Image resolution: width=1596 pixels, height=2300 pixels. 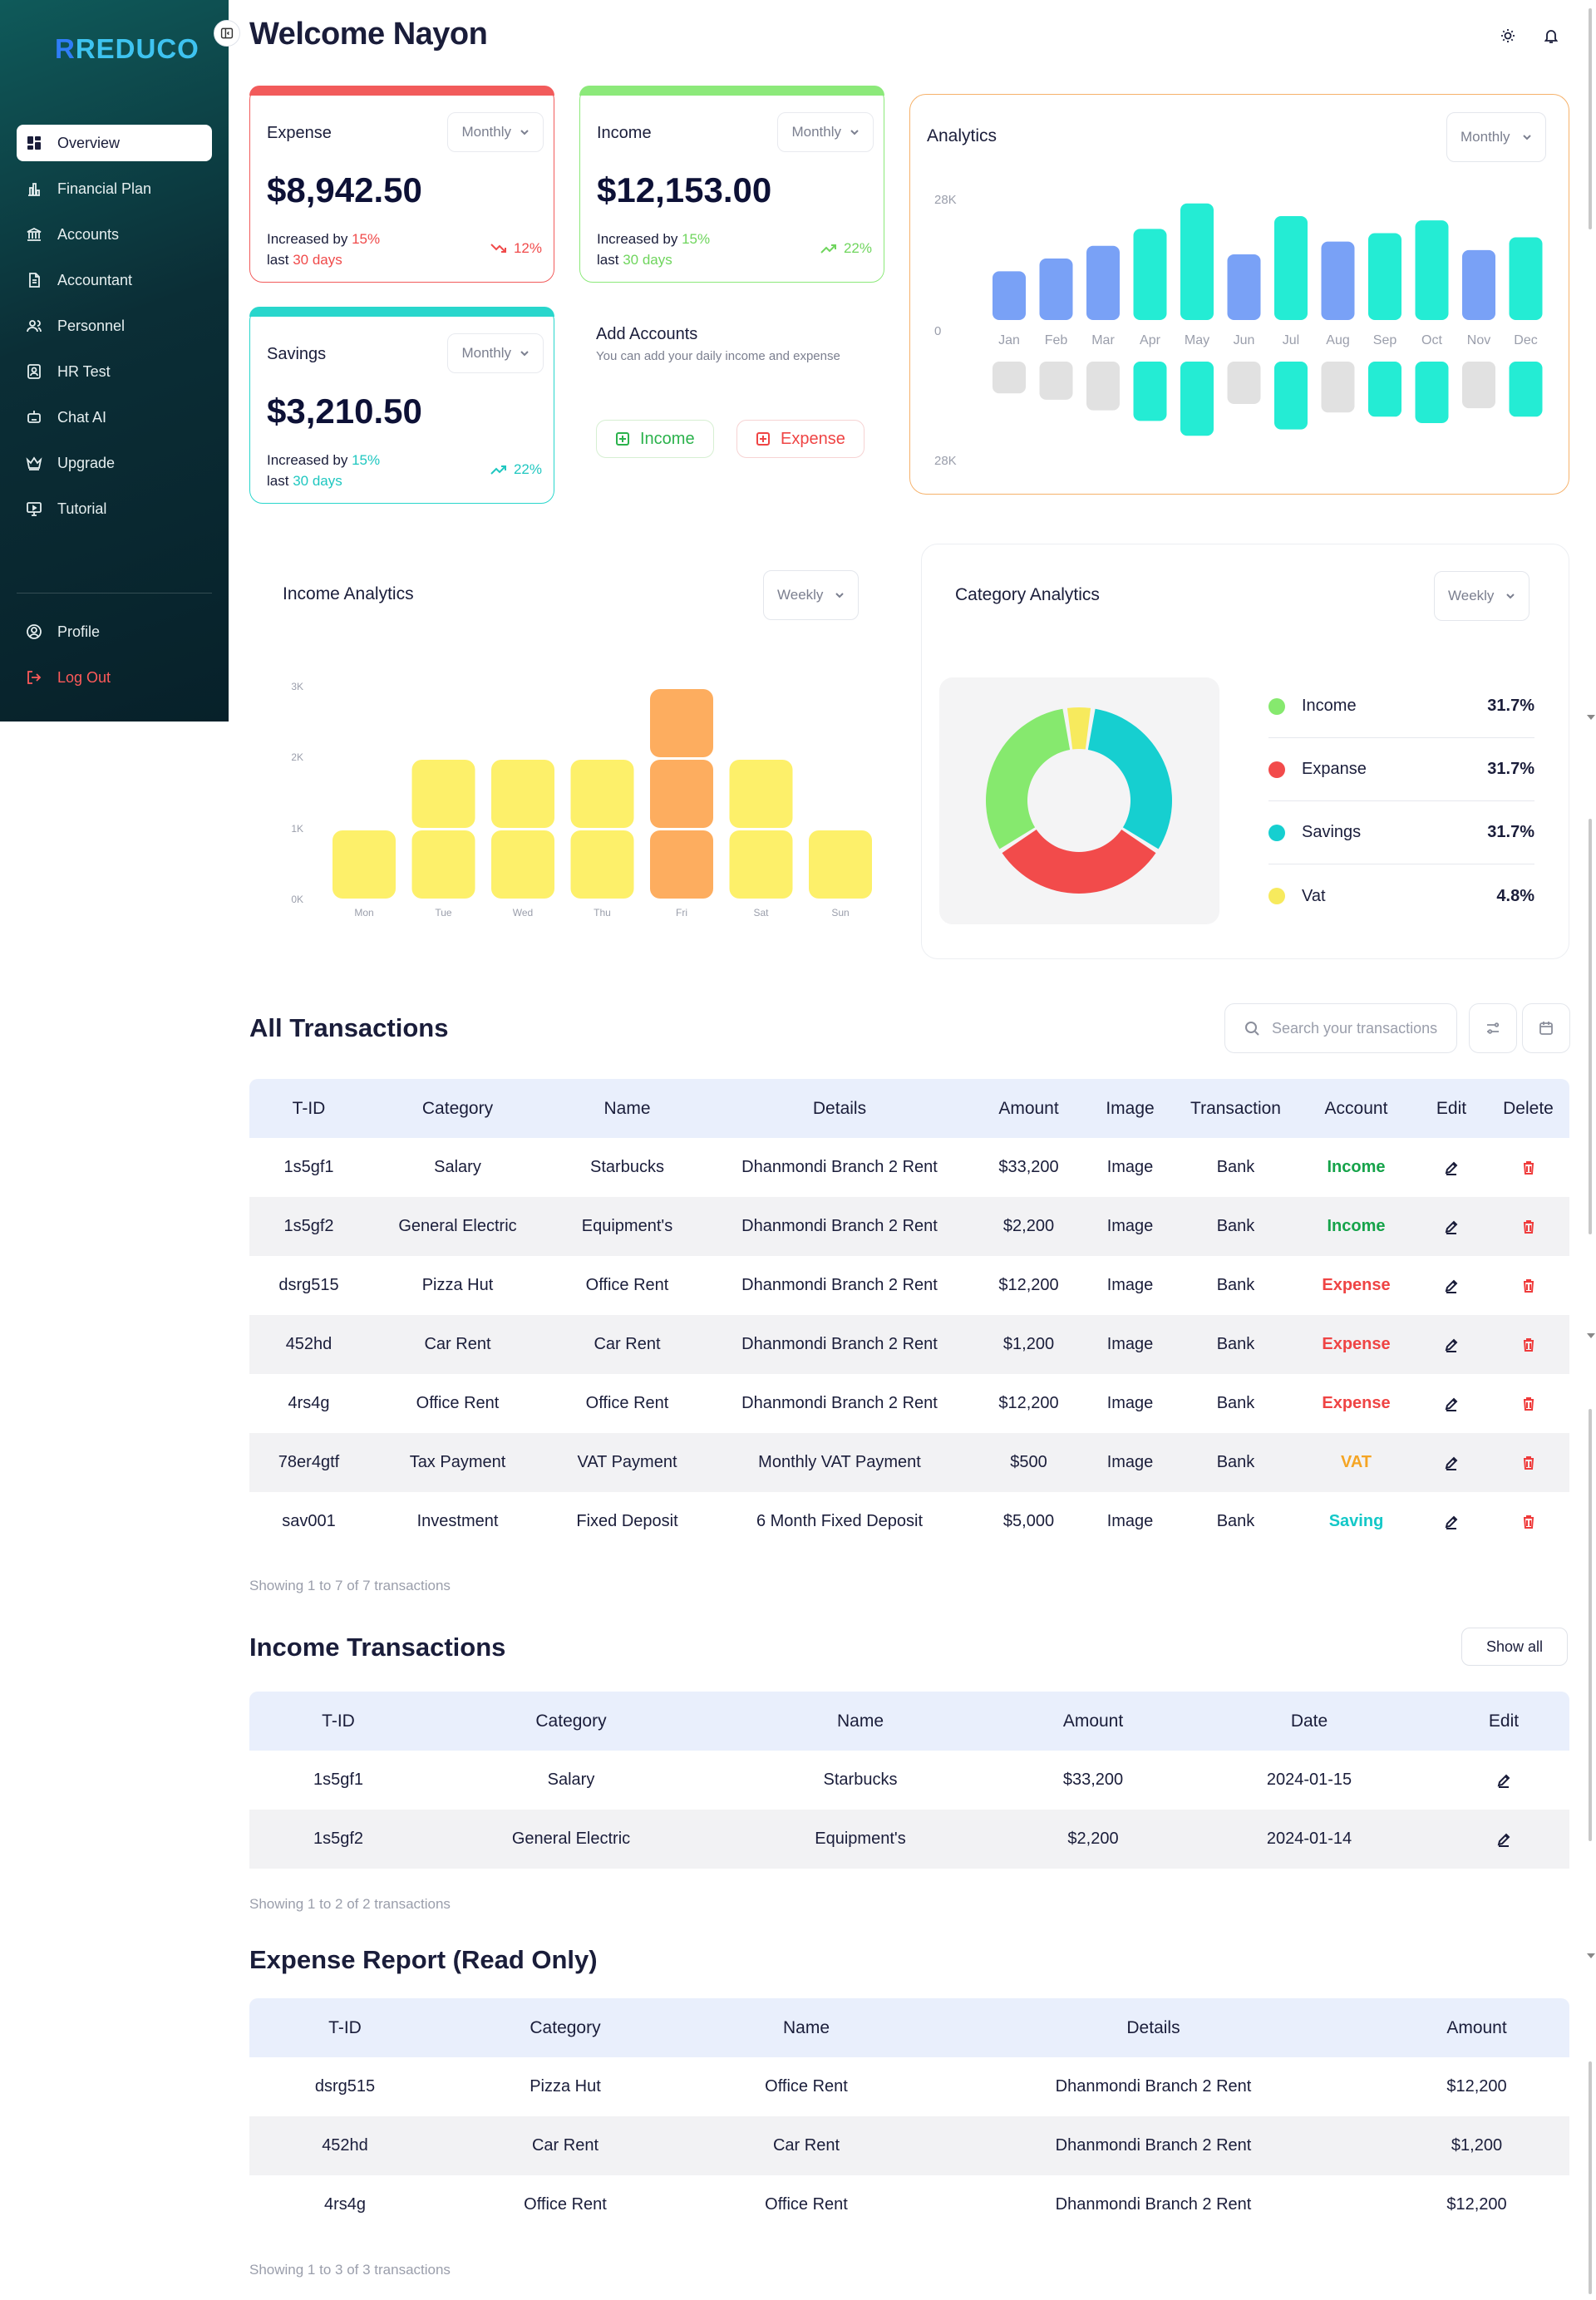 I want to click on bar-aug-top, so click(x=1338, y=281).